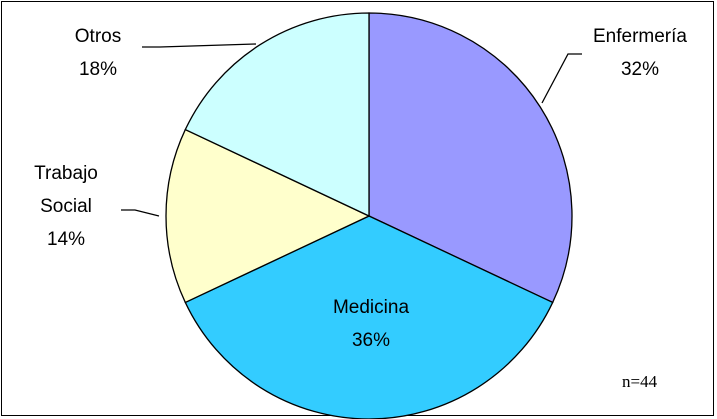  What do you see at coordinates (640, 381) in the screenshot?
I see `sample-size-annotation: n=44` at bounding box center [640, 381].